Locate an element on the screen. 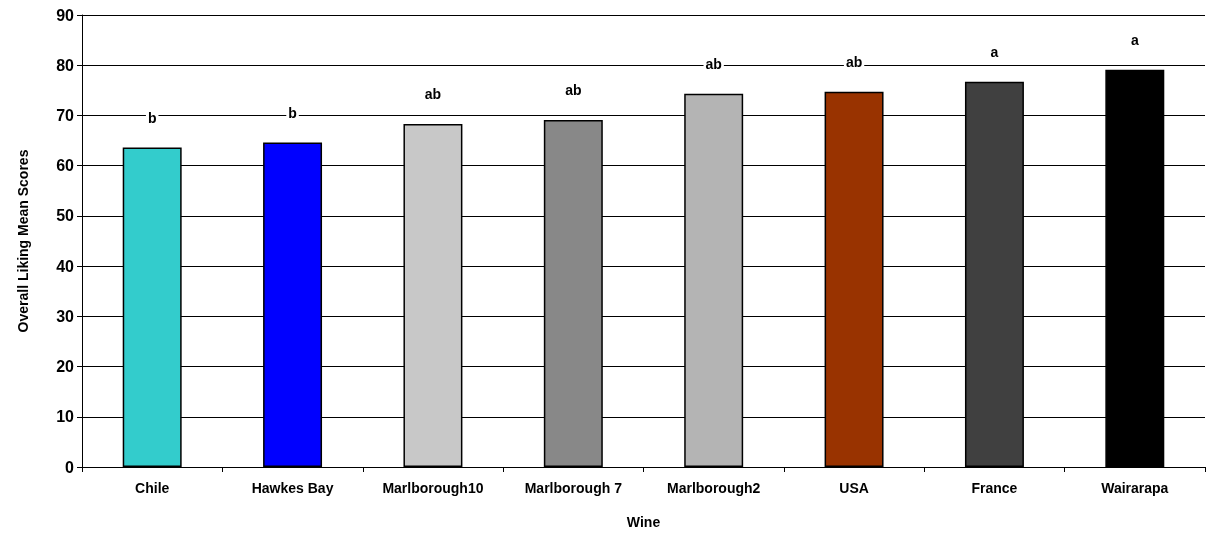 The image size is (1225, 540). x-tick-label: Marlborough10 is located at coordinates (433, 488).